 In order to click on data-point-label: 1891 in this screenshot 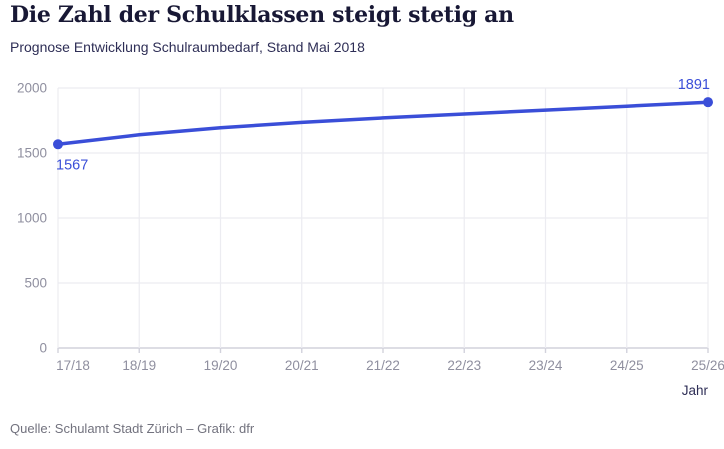, I will do `click(694, 85)`.